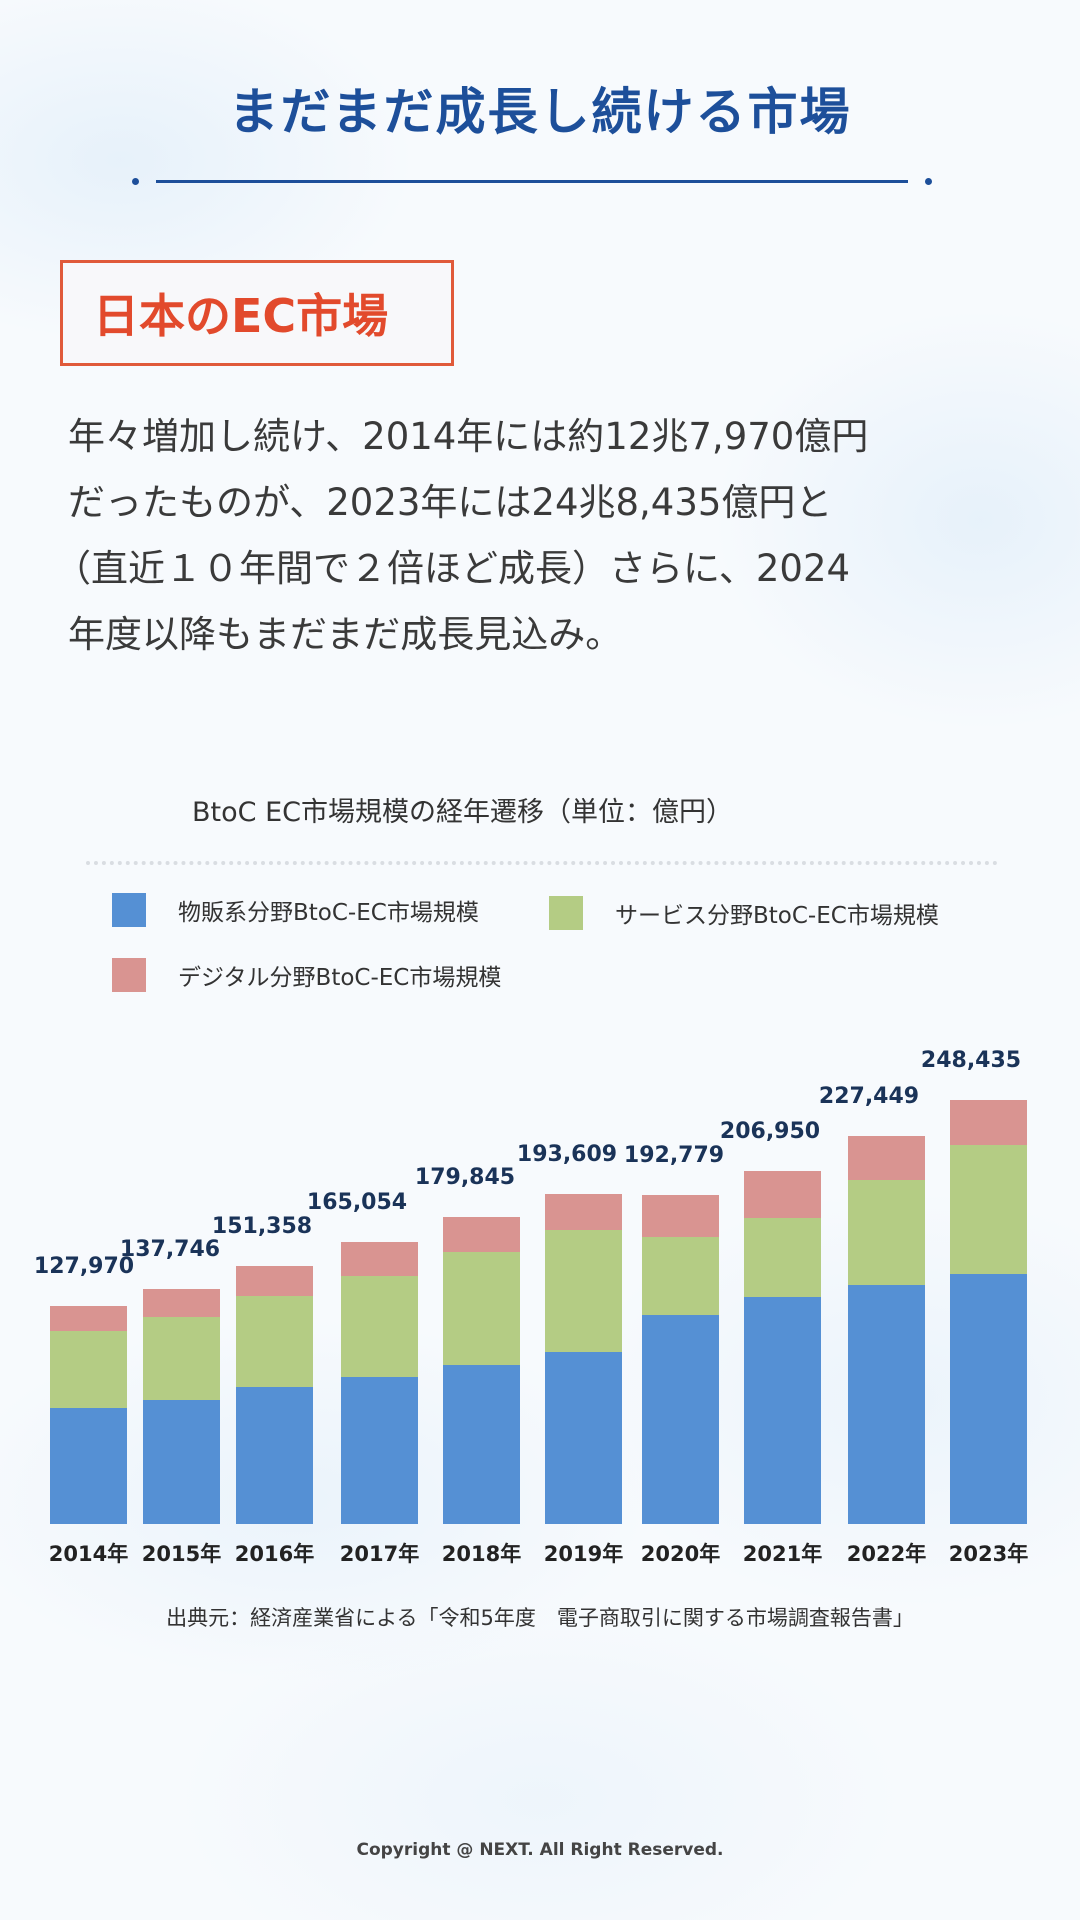 The image size is (1080, 1920). I want to click on x-axis-label: 2023年, so click(988, 1554).